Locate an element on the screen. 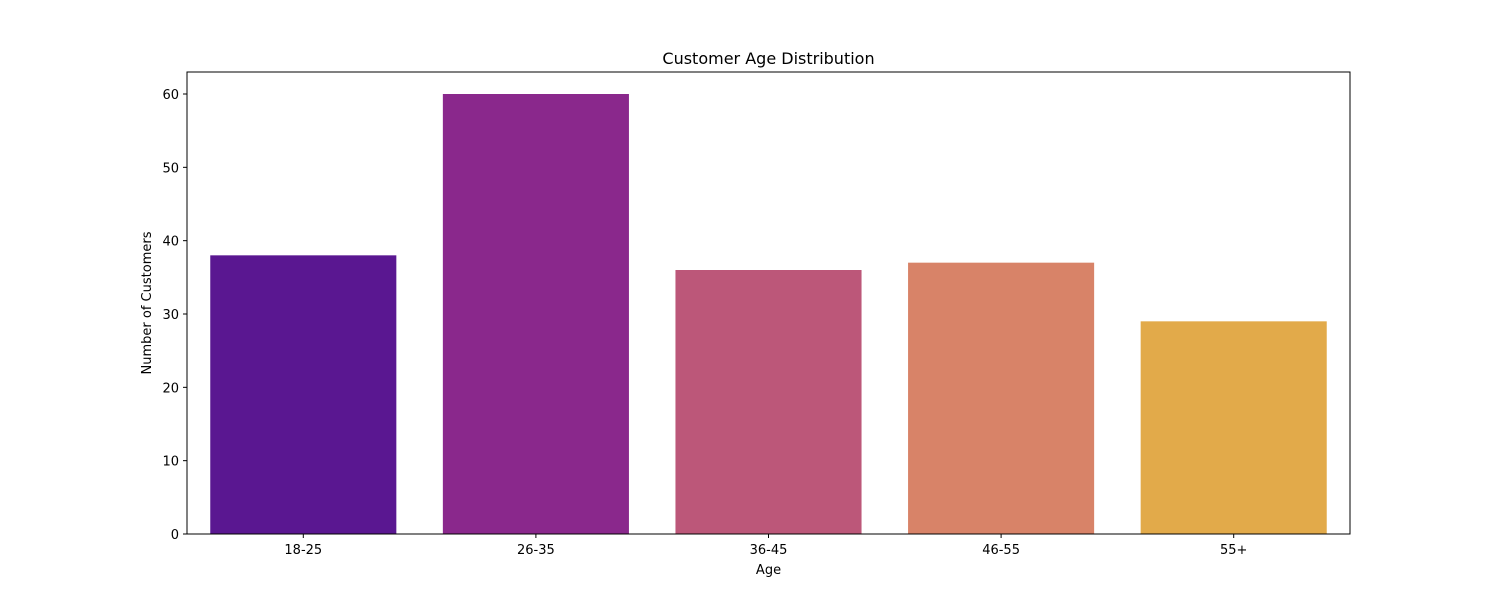  bar-55+ is located at coordinates (1233, 427).